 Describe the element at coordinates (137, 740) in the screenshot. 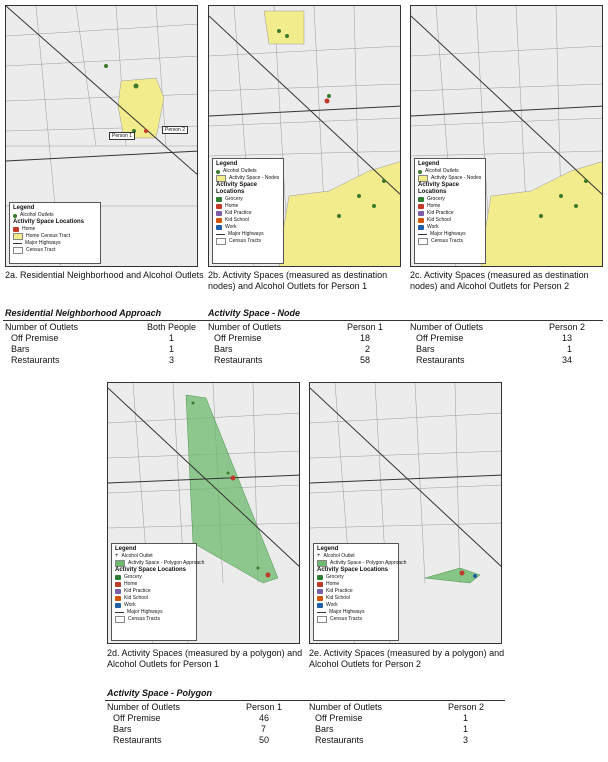

I see `polygon-p1-row-label: Restaurants` at that location.